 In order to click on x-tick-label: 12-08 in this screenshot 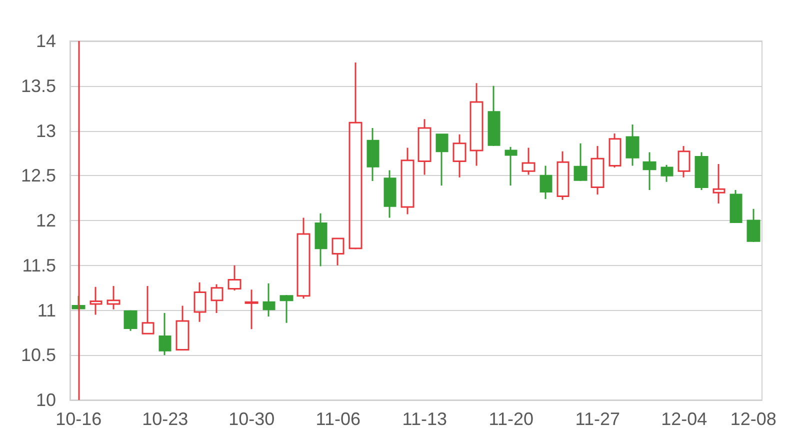, I will do `click(753, 419)`.